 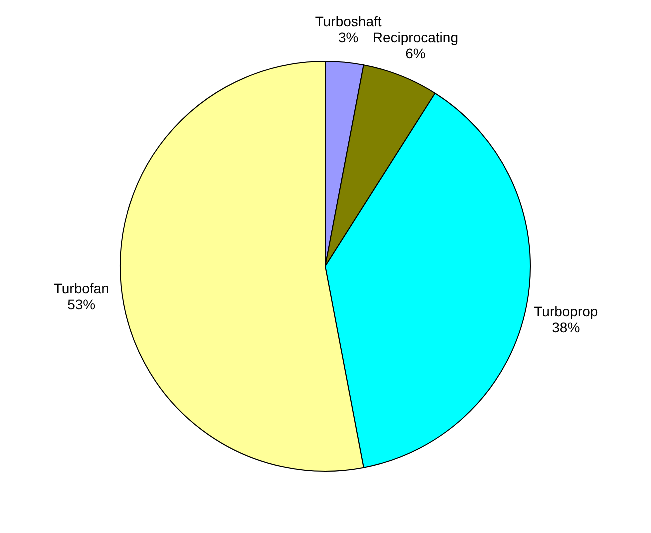 What do you see at coordinates (82, 304) in the screenshot?
I see `data-label: 53%` at bounding box center [82, 304].